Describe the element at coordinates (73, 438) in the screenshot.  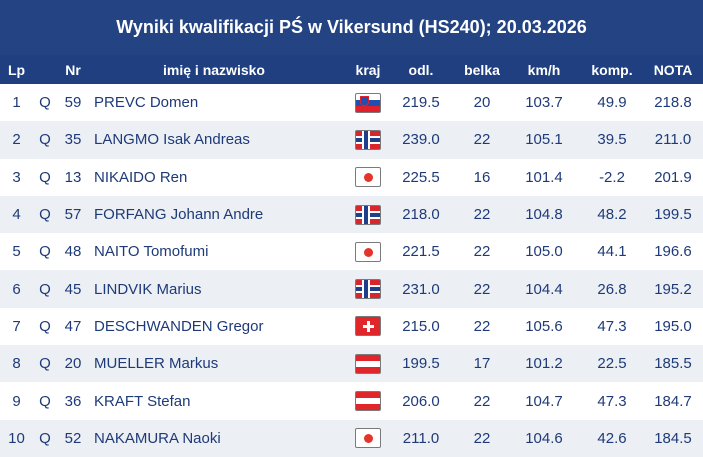
I see `bib-number-cell: 52` at that location.